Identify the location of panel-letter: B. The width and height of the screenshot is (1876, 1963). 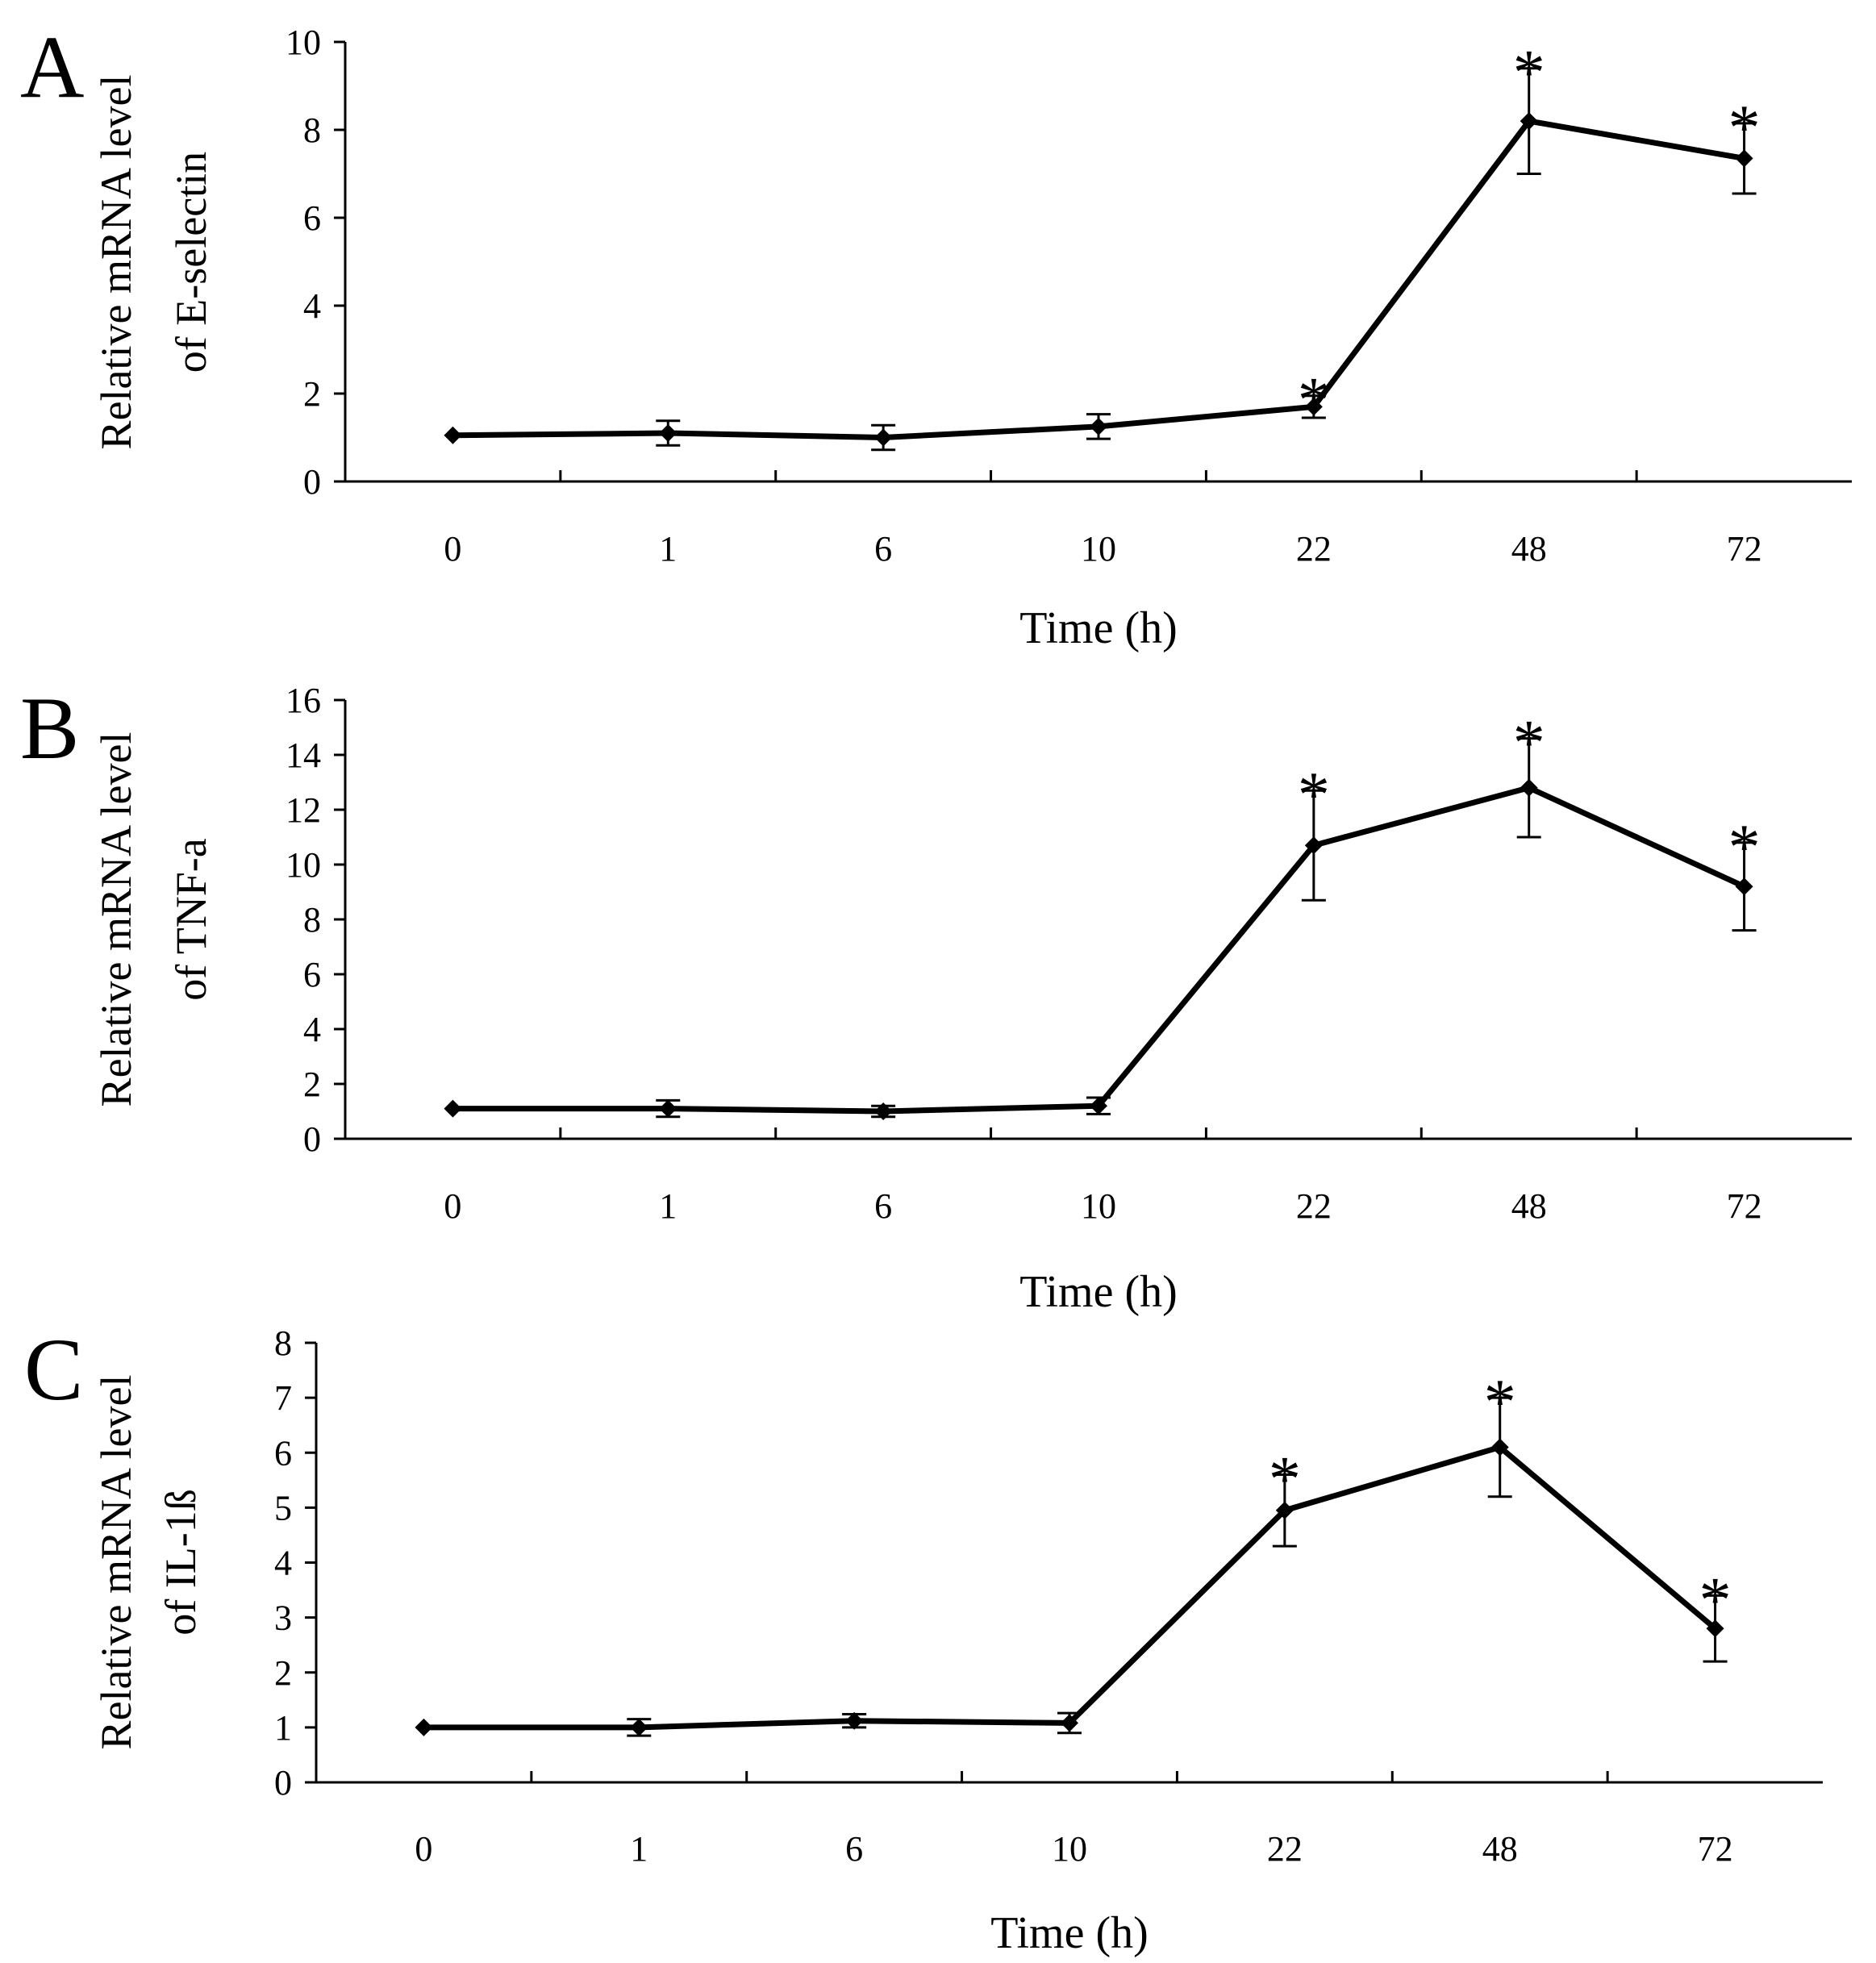
(49, 728).